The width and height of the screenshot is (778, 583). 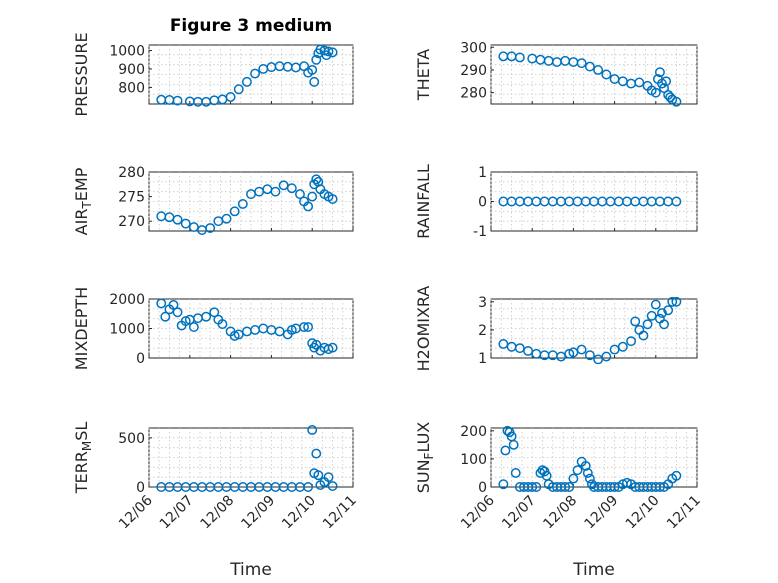 I want to click on sun_flux-xtick-label: 12/10, so click(x=643, y=513).